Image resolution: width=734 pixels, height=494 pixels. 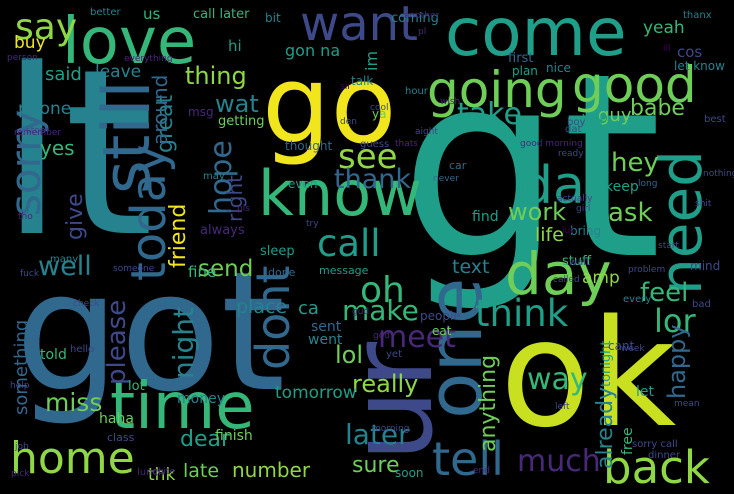 I want to click on word-babe: babe, so click(x=657, y=108).